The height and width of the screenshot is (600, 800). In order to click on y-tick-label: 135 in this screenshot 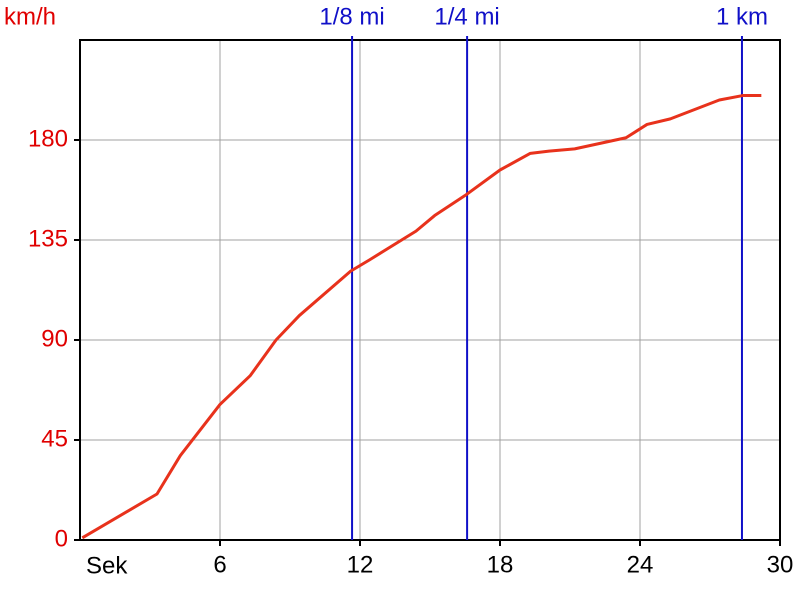, I will do `click(48, 238)`.